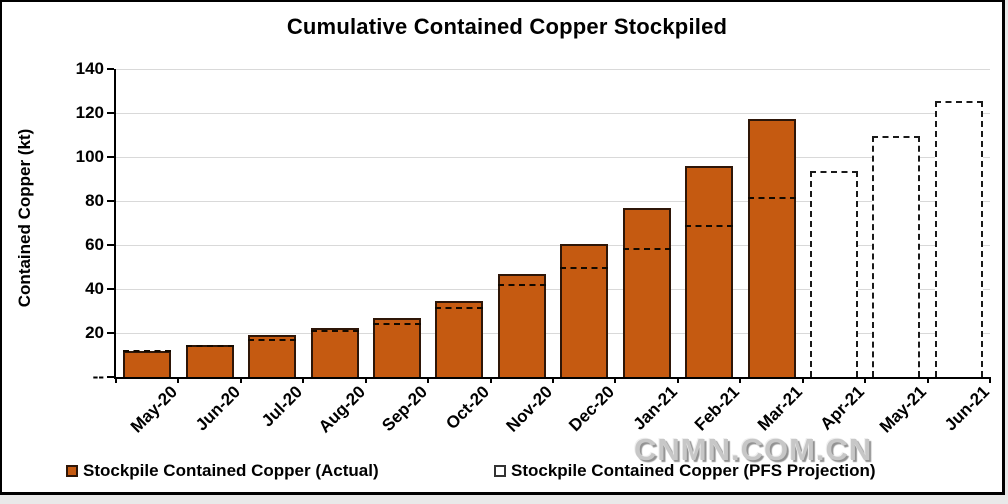 The width and height of the screenshot is (1008, 504). What do you see at coordinates (89, 68) in the screenshot?
I see `y-tick-label: 140` at bounding box center [89, 68].